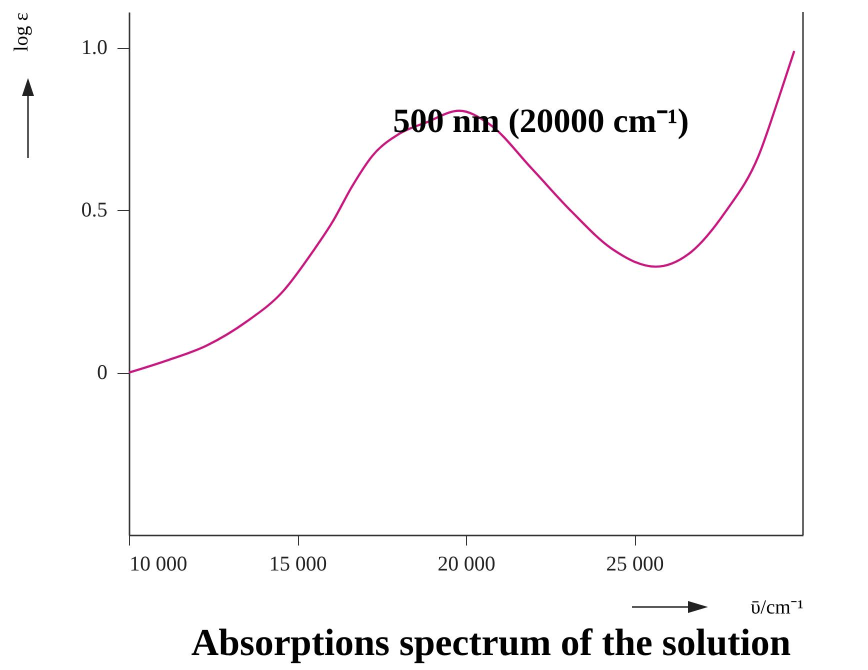  Describe the element at coordinates (94, 210) in the screenshot. I see `y-tick-label: 0.5` at that location.